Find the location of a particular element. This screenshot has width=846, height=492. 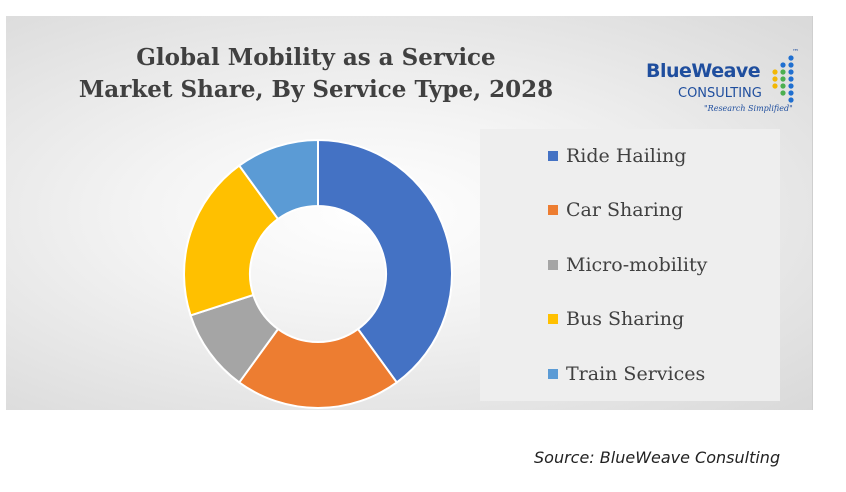

donut-slice-train-services is located at coordinates (278, 179).